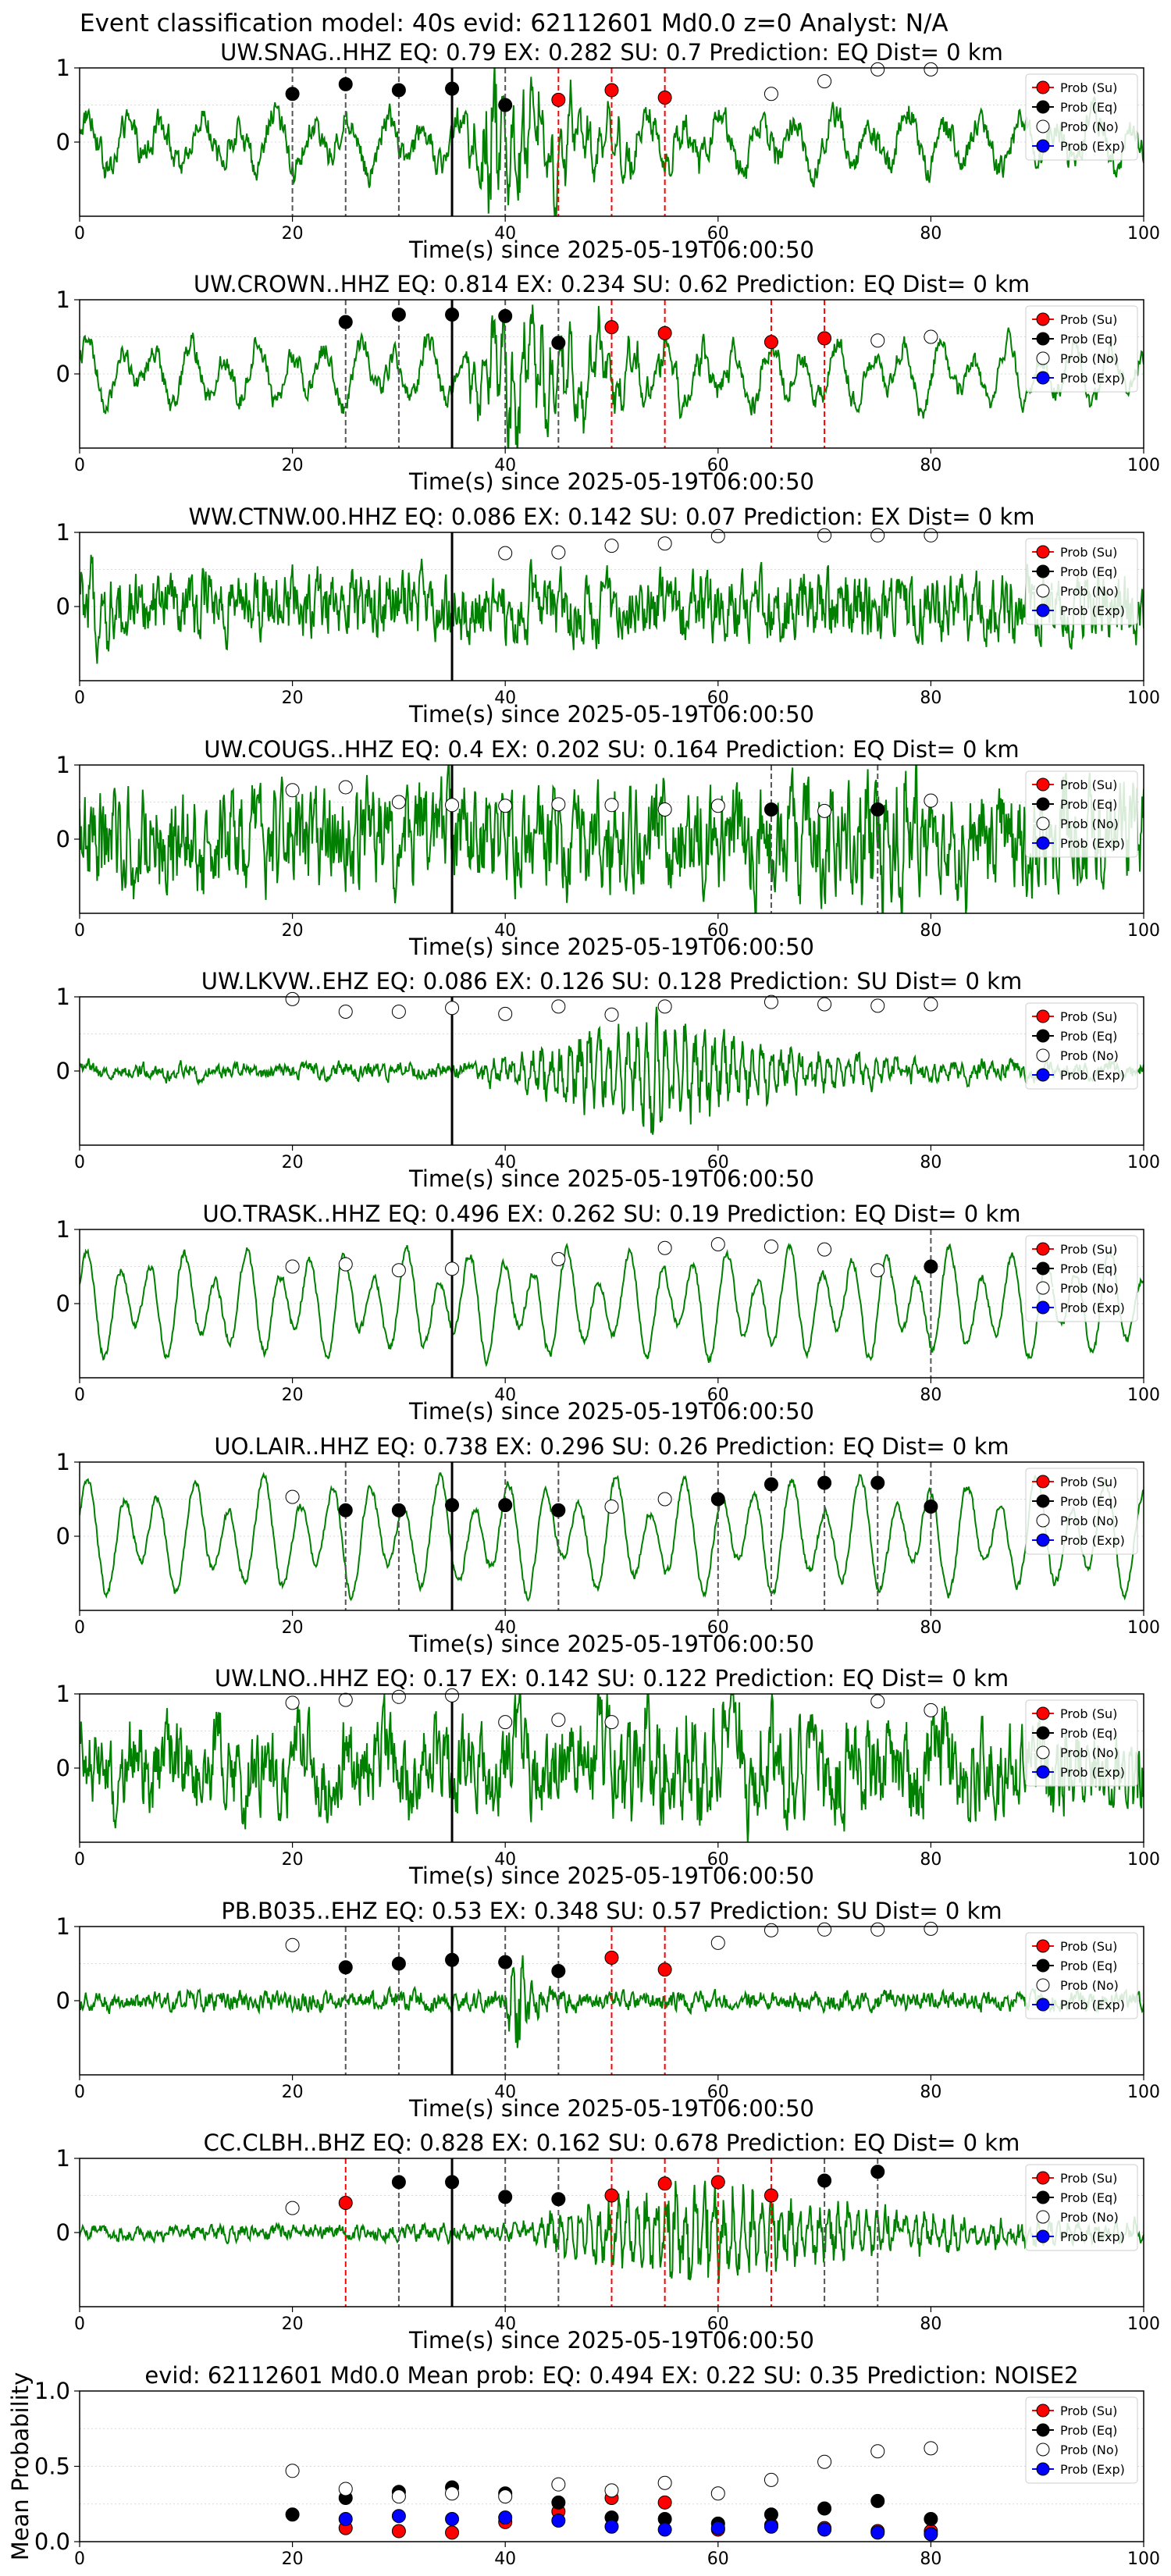 This screenshot has width=1171, height=2576. Describe the element at coordinates (79, 465) in the screenshot. I see `x-tick-label: 0` at that location.